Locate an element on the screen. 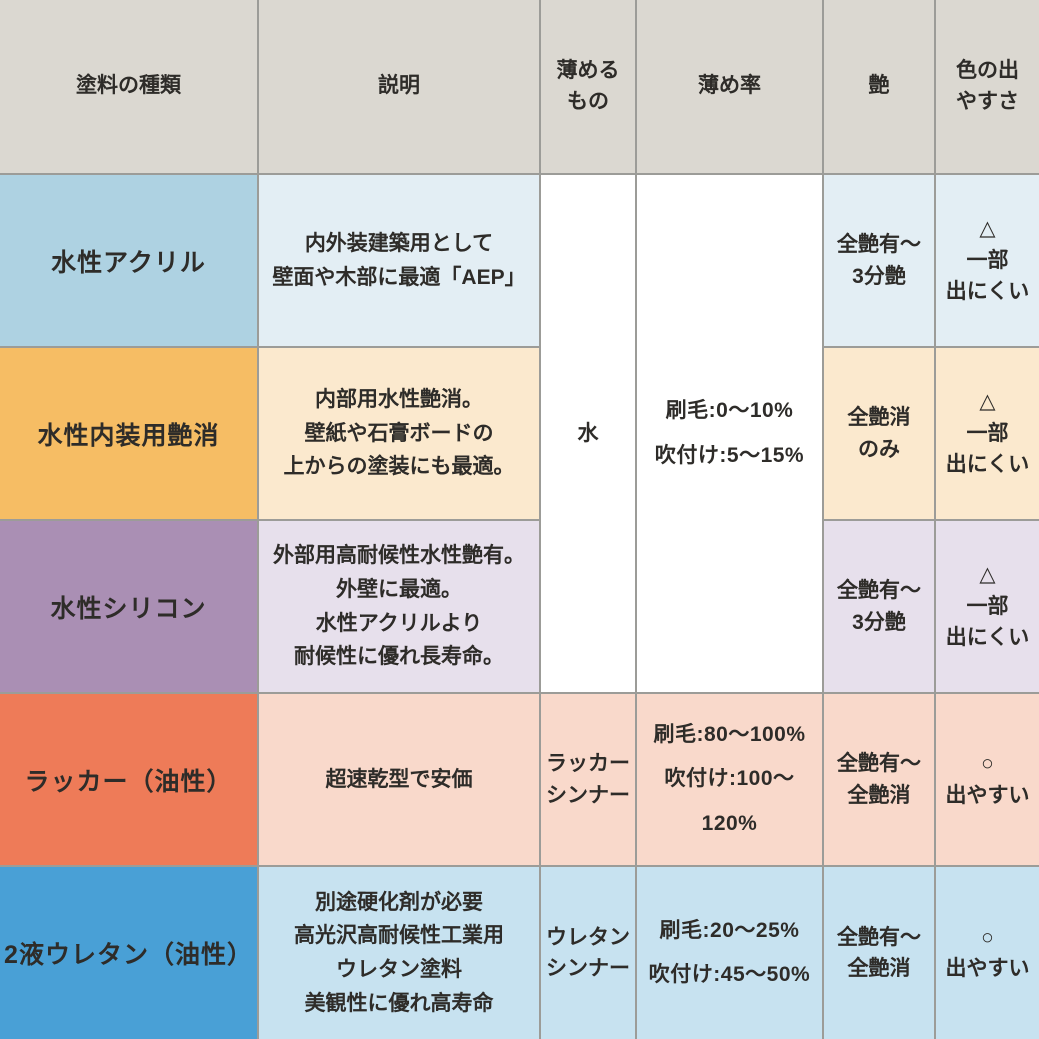 The width and height of the screenshot is (1039, 1039). paint-type-cell: 2液ウレタン（油性） is located at coordinates (129, 952).